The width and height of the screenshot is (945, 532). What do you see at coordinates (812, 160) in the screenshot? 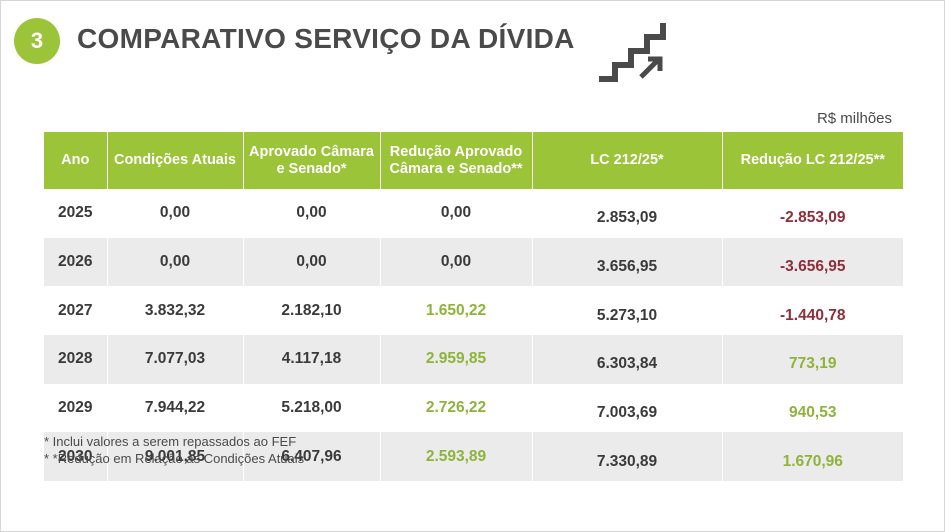
I see `column-header-reducao-lc: Redução LC 212/25**` at bounding box center [812, 160].